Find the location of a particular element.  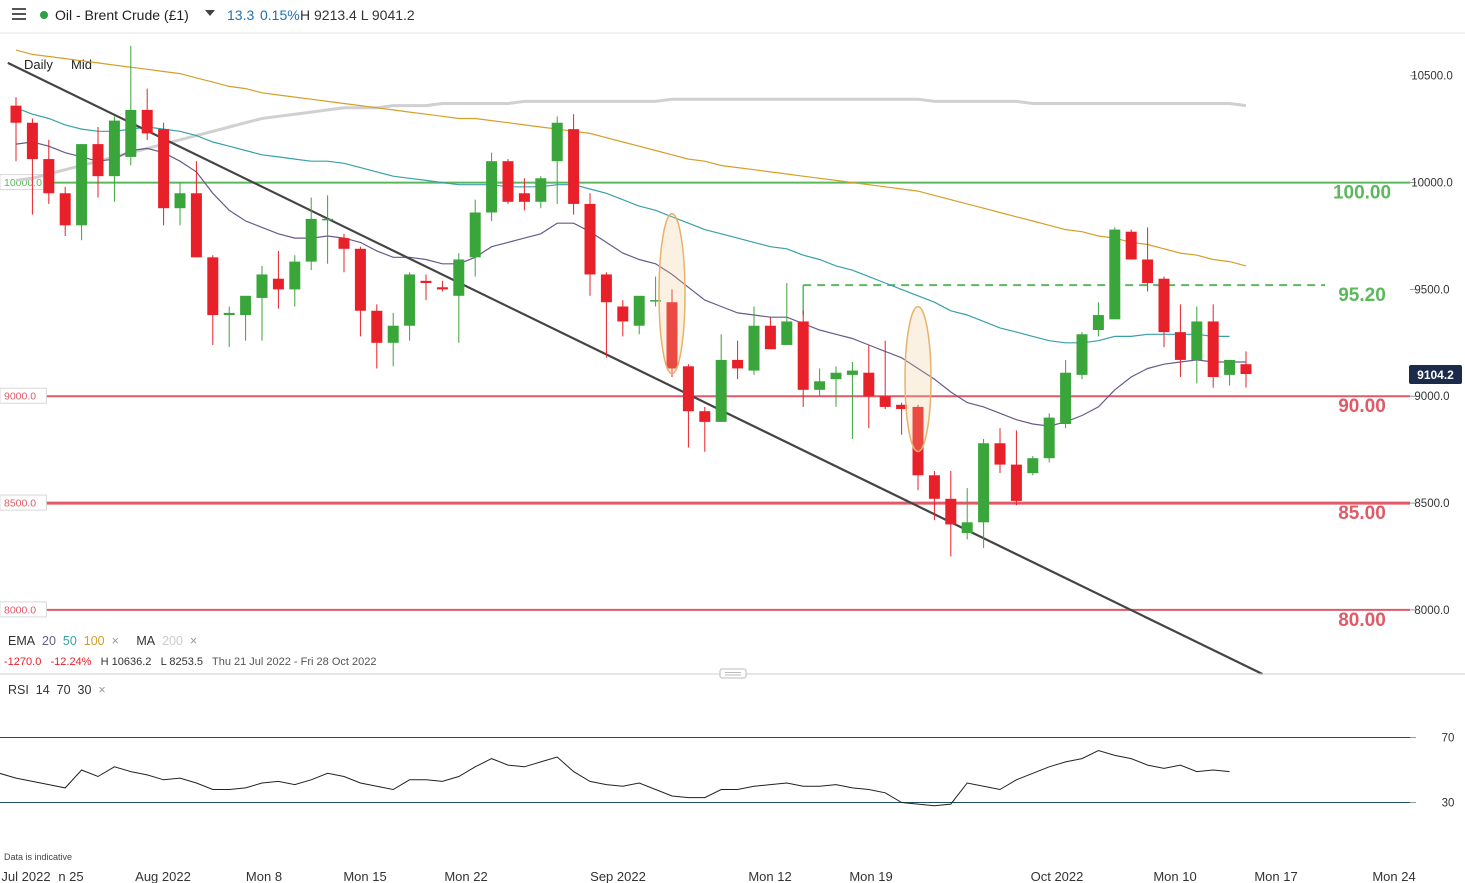

rsi-lower: 30 is located at coordinates (84, 690).